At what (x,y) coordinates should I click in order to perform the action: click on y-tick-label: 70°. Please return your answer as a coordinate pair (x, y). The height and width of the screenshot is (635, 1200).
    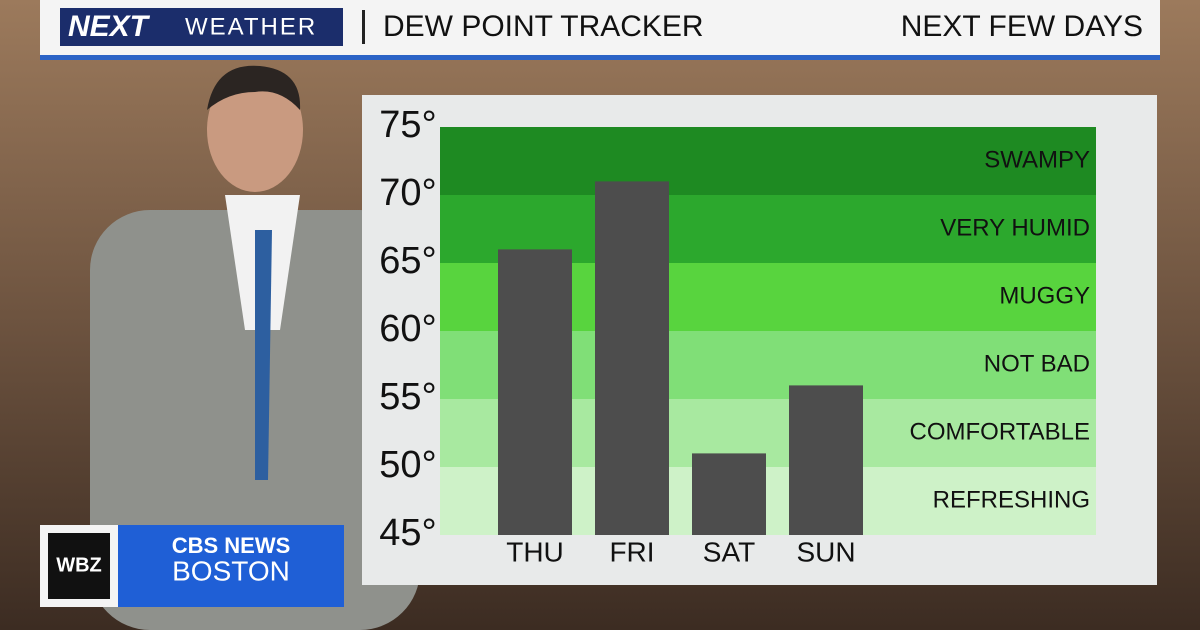
    Looking at the image, I should click on (407, 193).